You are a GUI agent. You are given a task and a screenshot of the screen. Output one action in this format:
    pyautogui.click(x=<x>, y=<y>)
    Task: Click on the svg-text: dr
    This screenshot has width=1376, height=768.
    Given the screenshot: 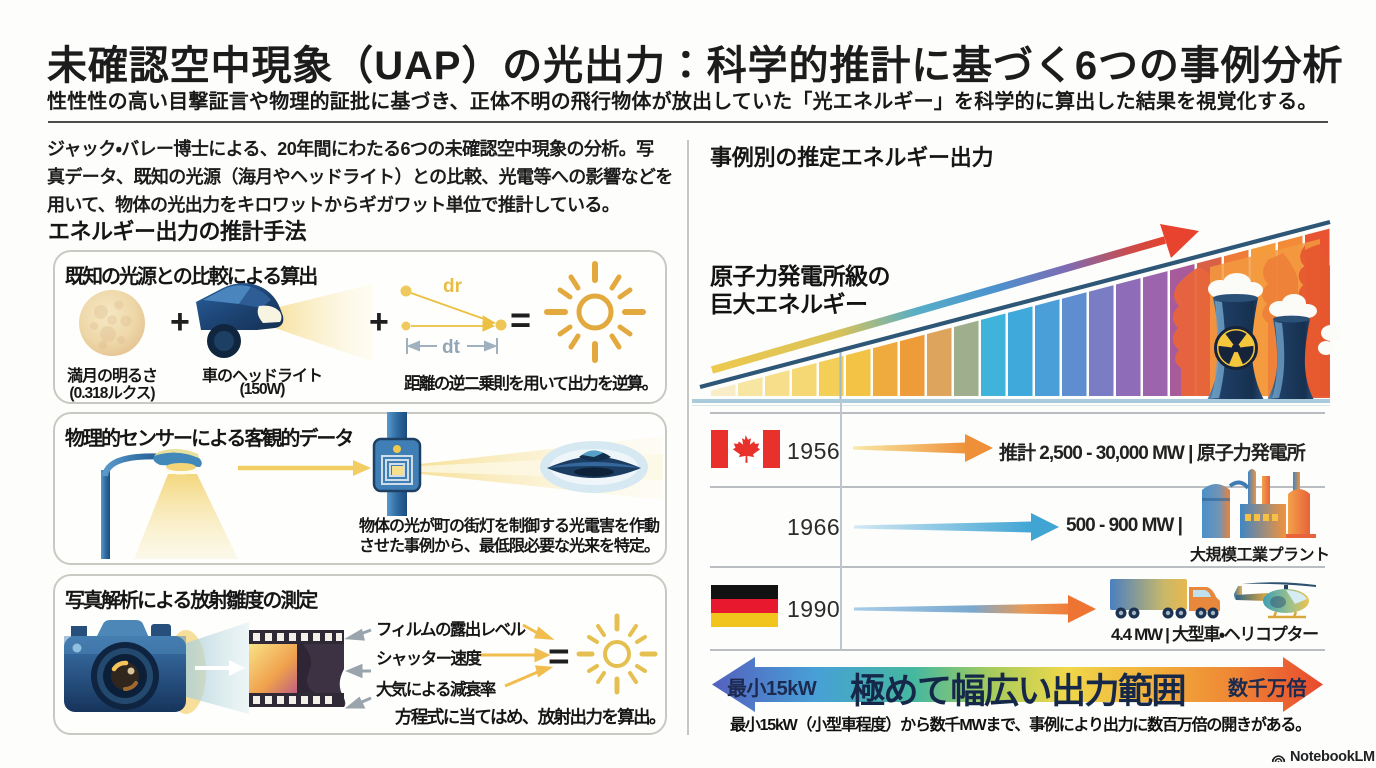 What is the action you would take?
    pyautogui.click(x=453, y=286)
    